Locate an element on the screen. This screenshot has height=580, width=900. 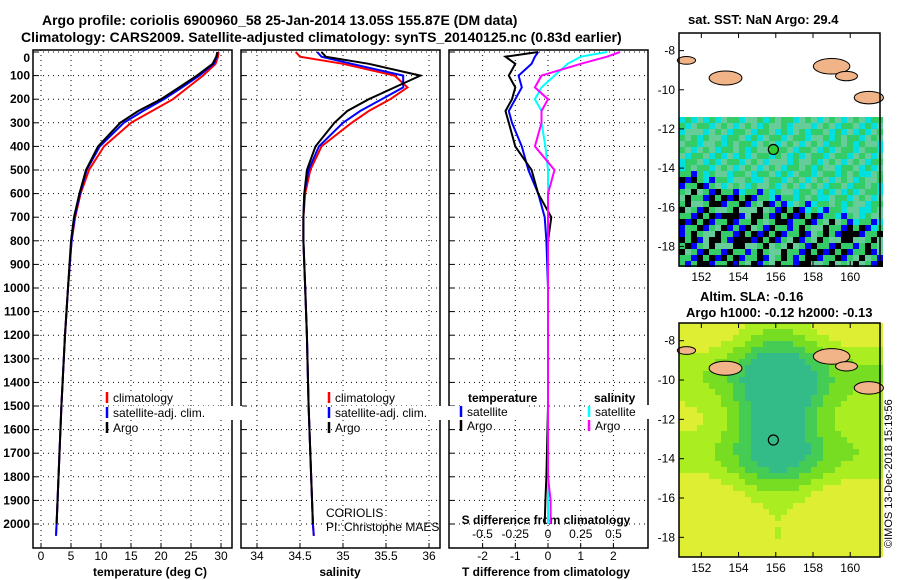
depth-tick-label: 400 is located at coordinates (20, 146).